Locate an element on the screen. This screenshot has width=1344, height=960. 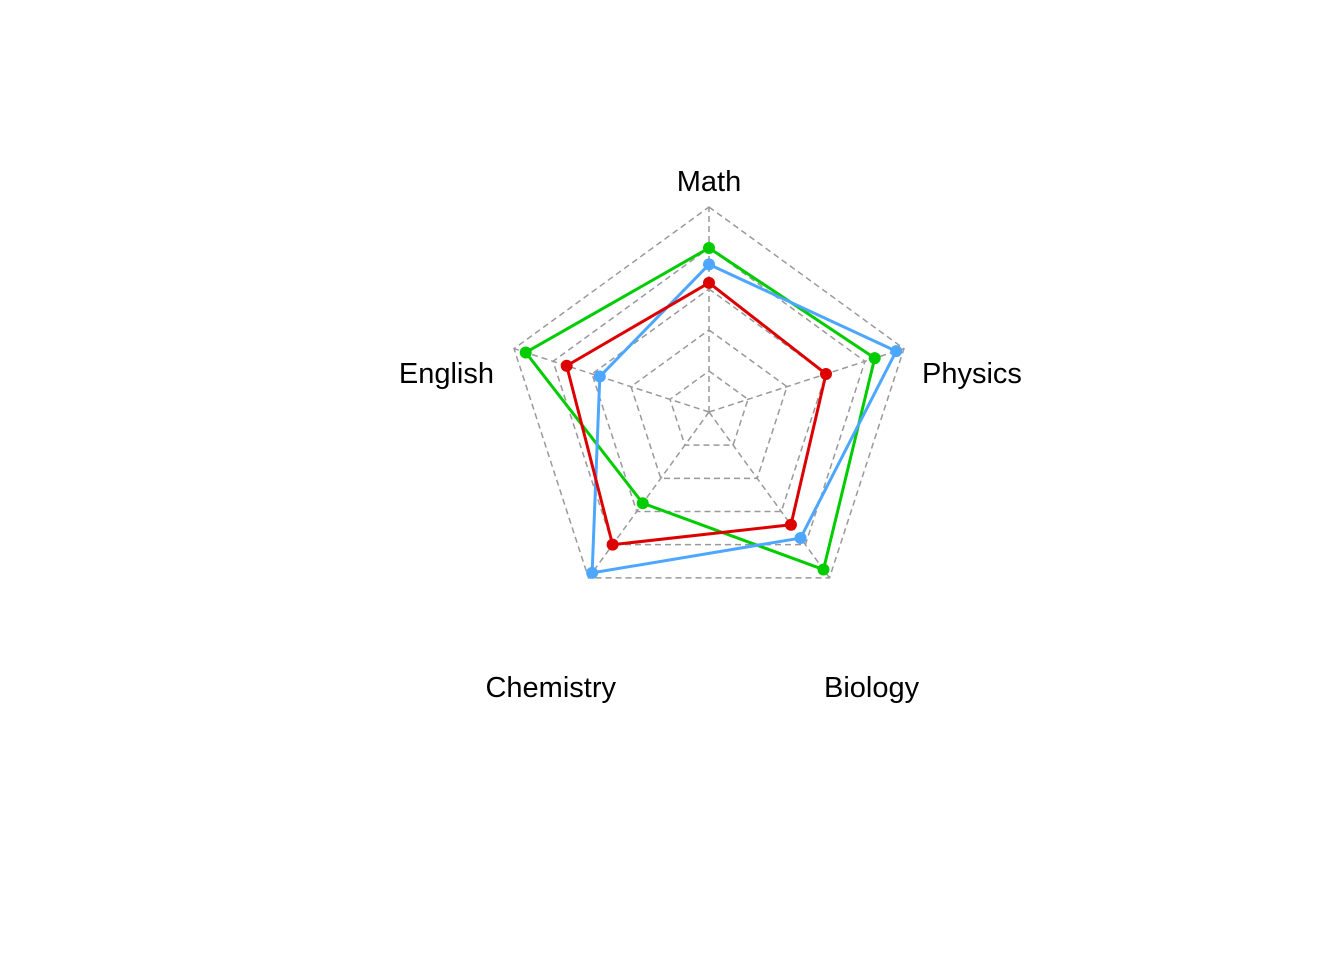
grid-spoke-chemistry is located at coordinates (648, 495).